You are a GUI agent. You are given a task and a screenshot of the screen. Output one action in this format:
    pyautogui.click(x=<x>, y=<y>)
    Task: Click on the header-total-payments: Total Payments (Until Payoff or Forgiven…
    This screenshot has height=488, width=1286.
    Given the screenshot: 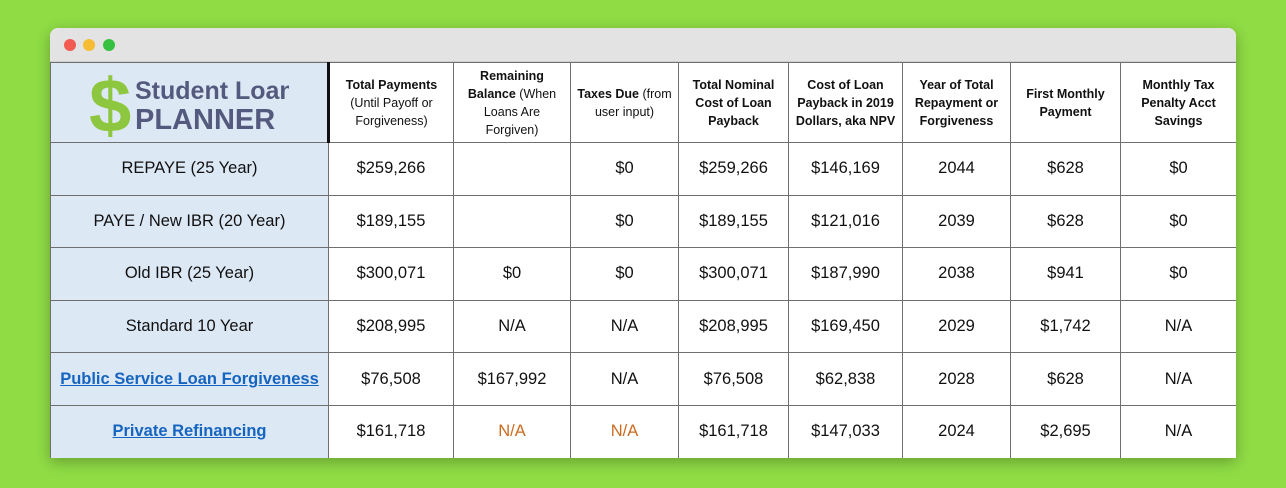 What is the action you would take?
    pyautogui.click(x=391, y=102)
    